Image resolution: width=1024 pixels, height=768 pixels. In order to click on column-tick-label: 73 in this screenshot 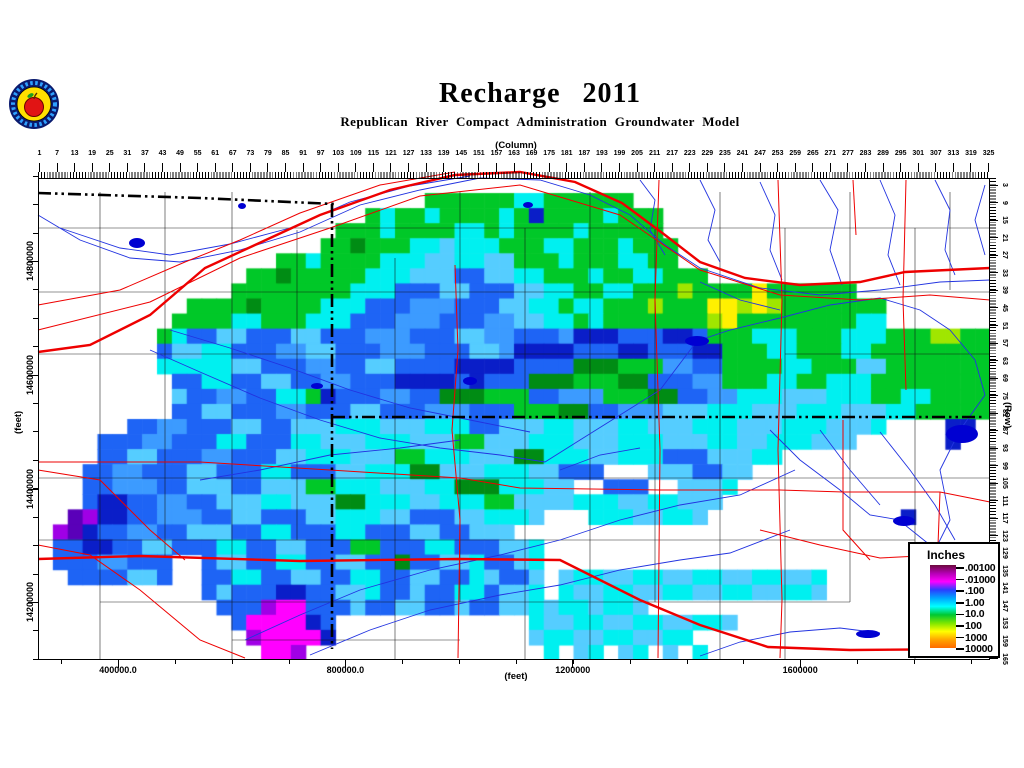, I will do `click(250, 153)`.